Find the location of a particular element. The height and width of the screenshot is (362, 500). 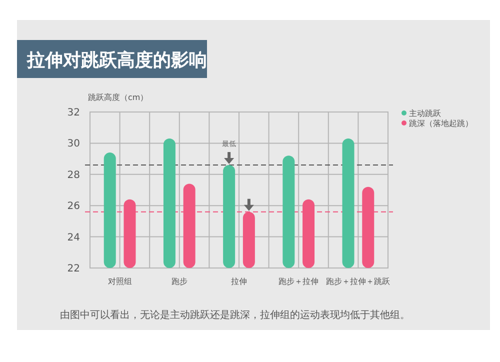

x-tick-label: 跑步＋拉伸 is located at coordinates (298, 281).